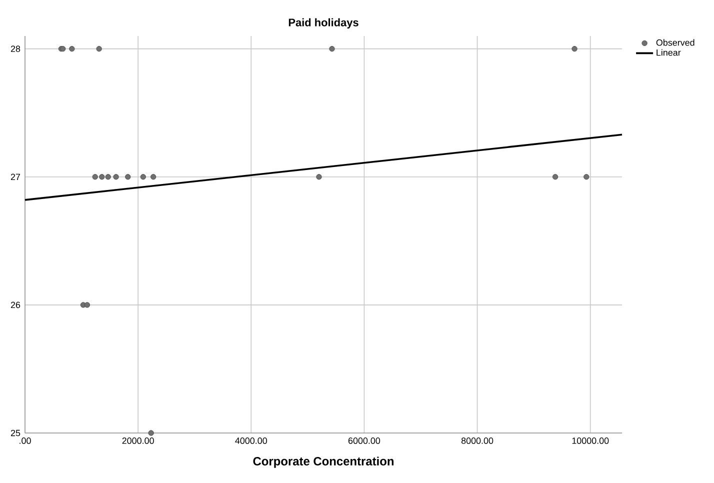 This screenshot has height=483, width=714. What do you see at coordinates (364, 441) in the screenshot?
I see `x-tick-label: 6000.00` at bounding box center [364, 441].